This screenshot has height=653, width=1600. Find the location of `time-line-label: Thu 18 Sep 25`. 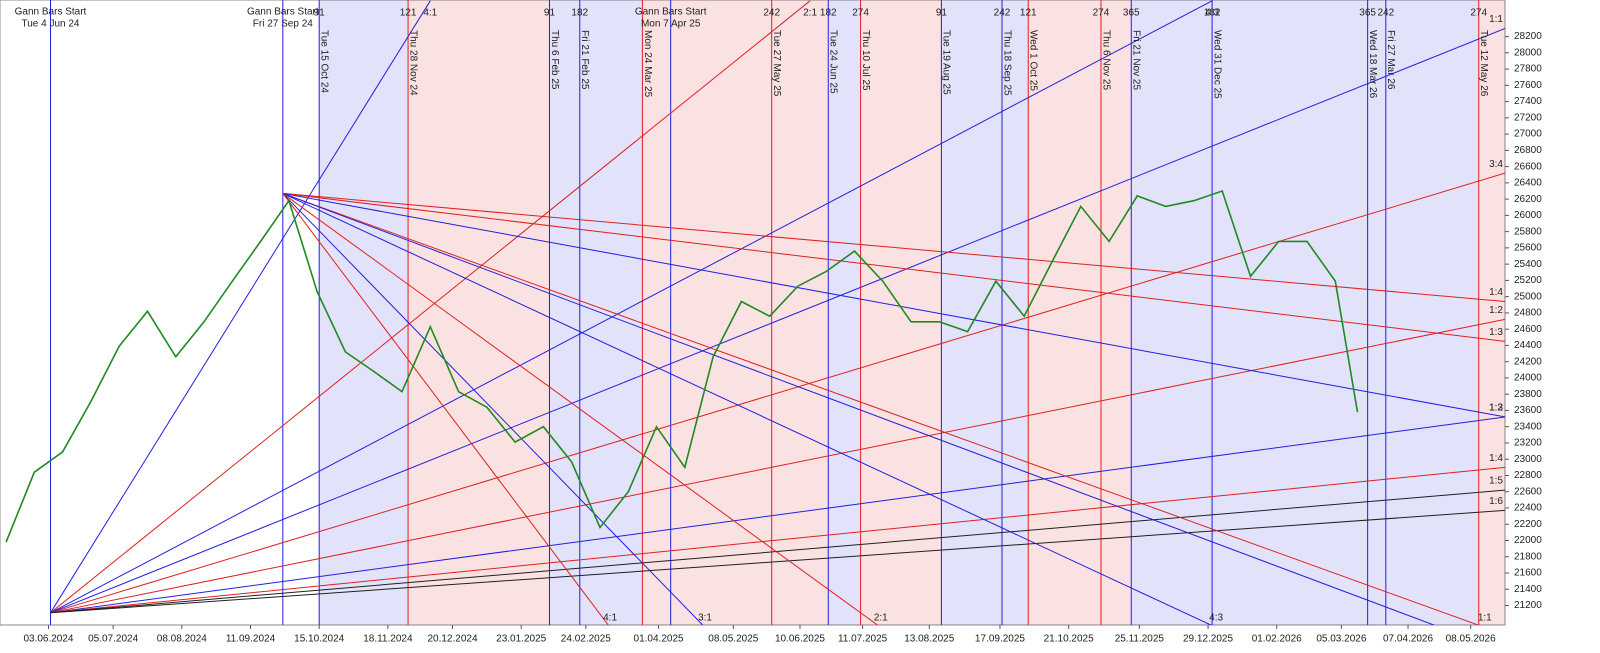

time-line-label: Thu 18 Sep 25 is located at coordinates (1006, 63).